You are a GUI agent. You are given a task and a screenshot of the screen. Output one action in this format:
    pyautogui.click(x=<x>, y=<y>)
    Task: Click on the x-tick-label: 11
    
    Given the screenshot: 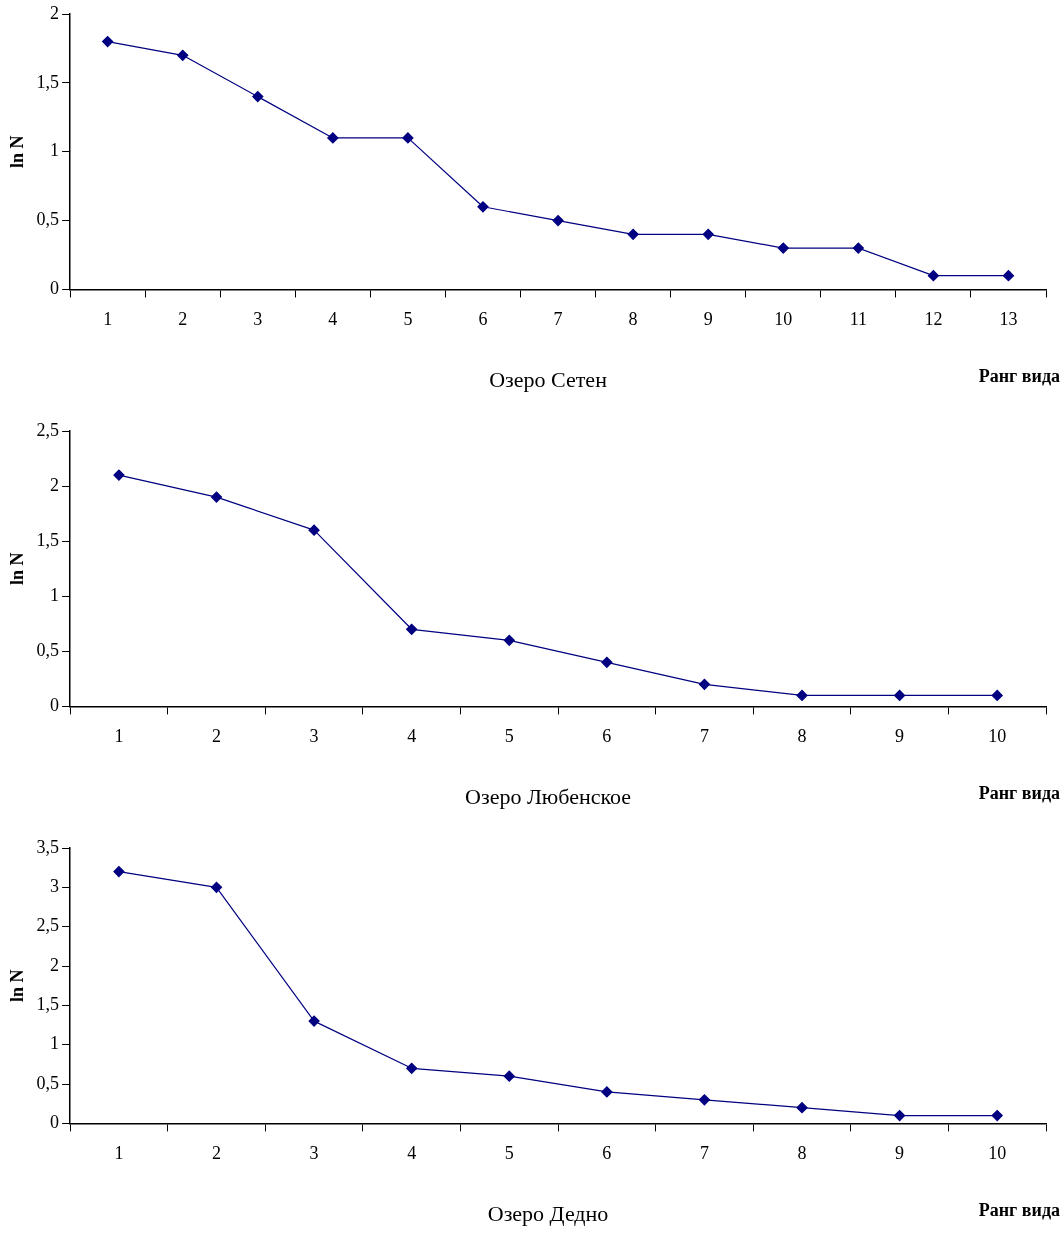 What is the action you would take?
    pyautogui.click(x=858, y=319)
    